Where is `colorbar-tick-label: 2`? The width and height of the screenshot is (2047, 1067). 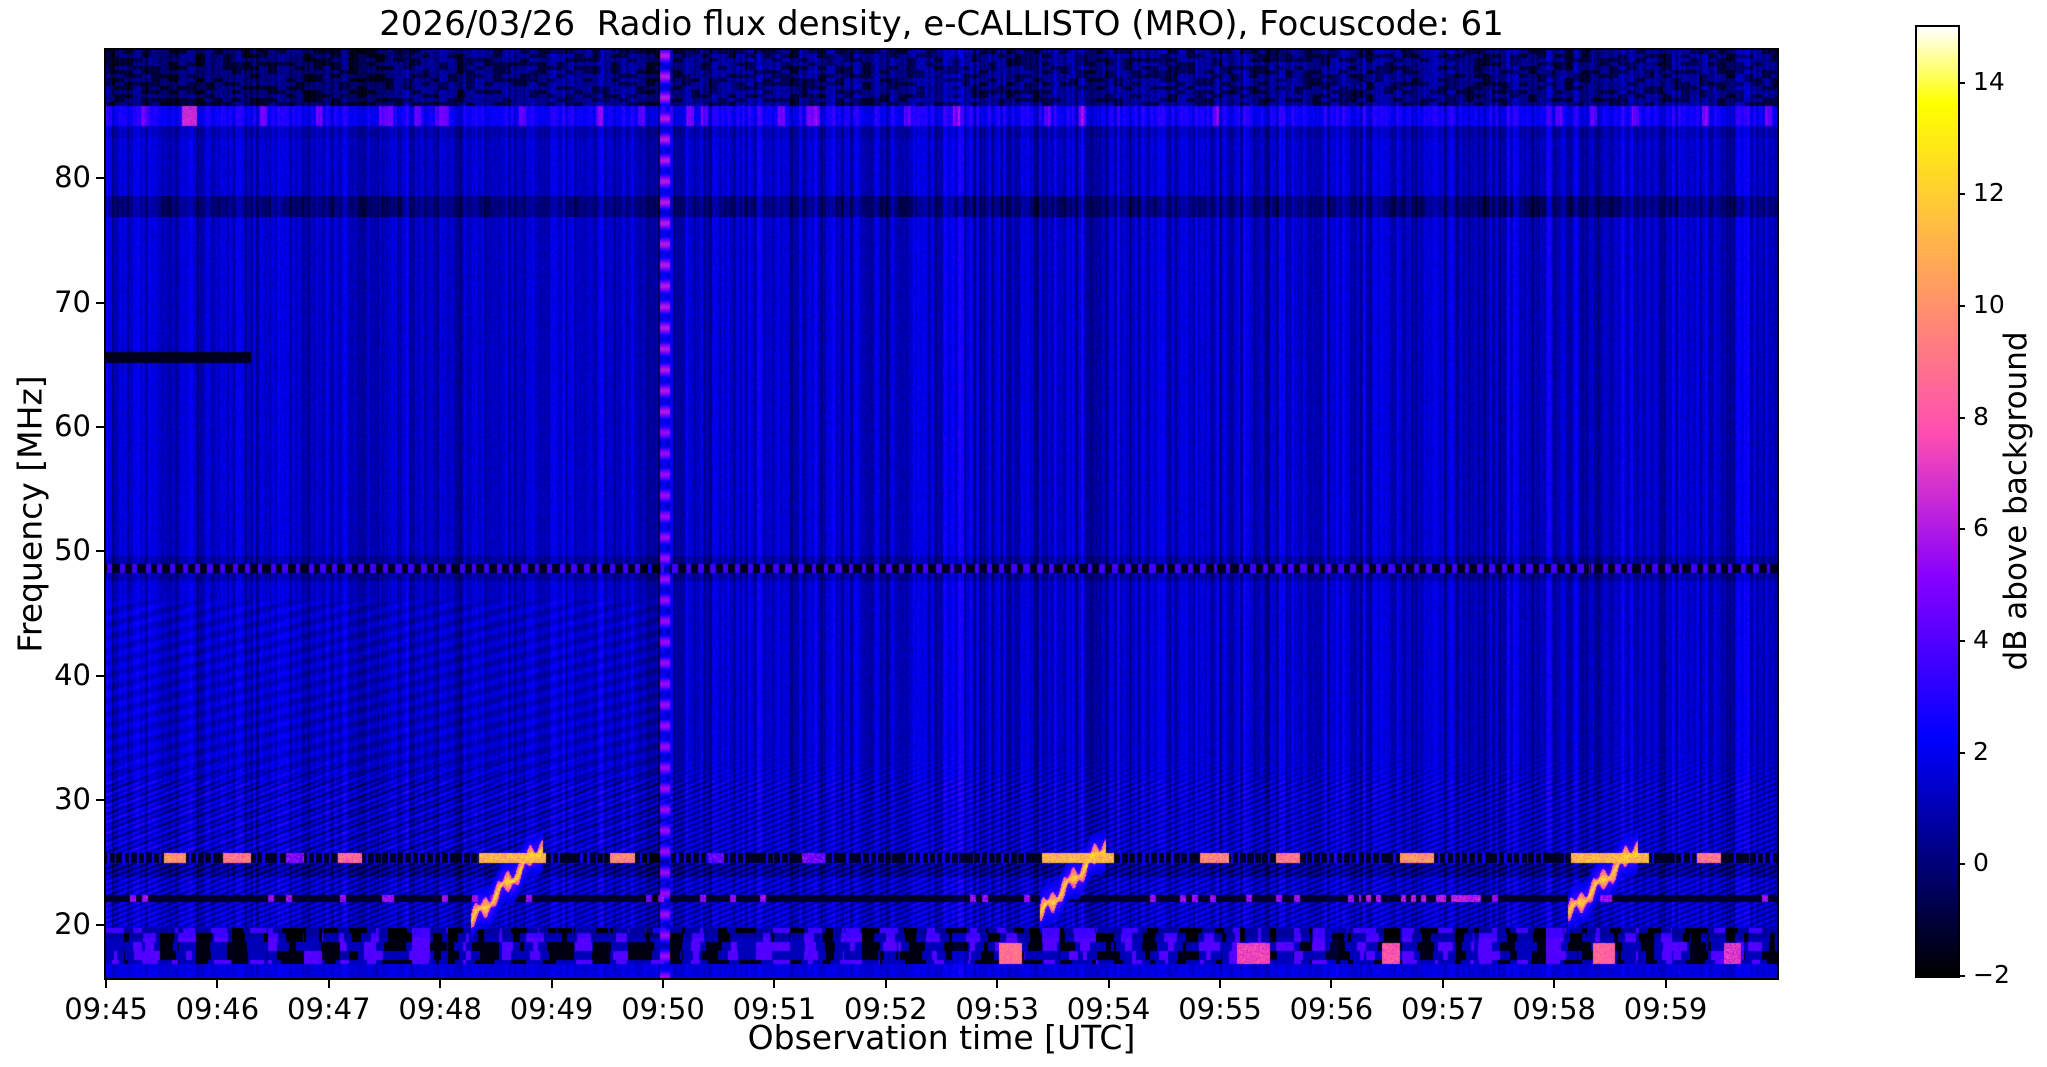 colorbar-tick-label: 2 is located at coordinates (1981, 751).